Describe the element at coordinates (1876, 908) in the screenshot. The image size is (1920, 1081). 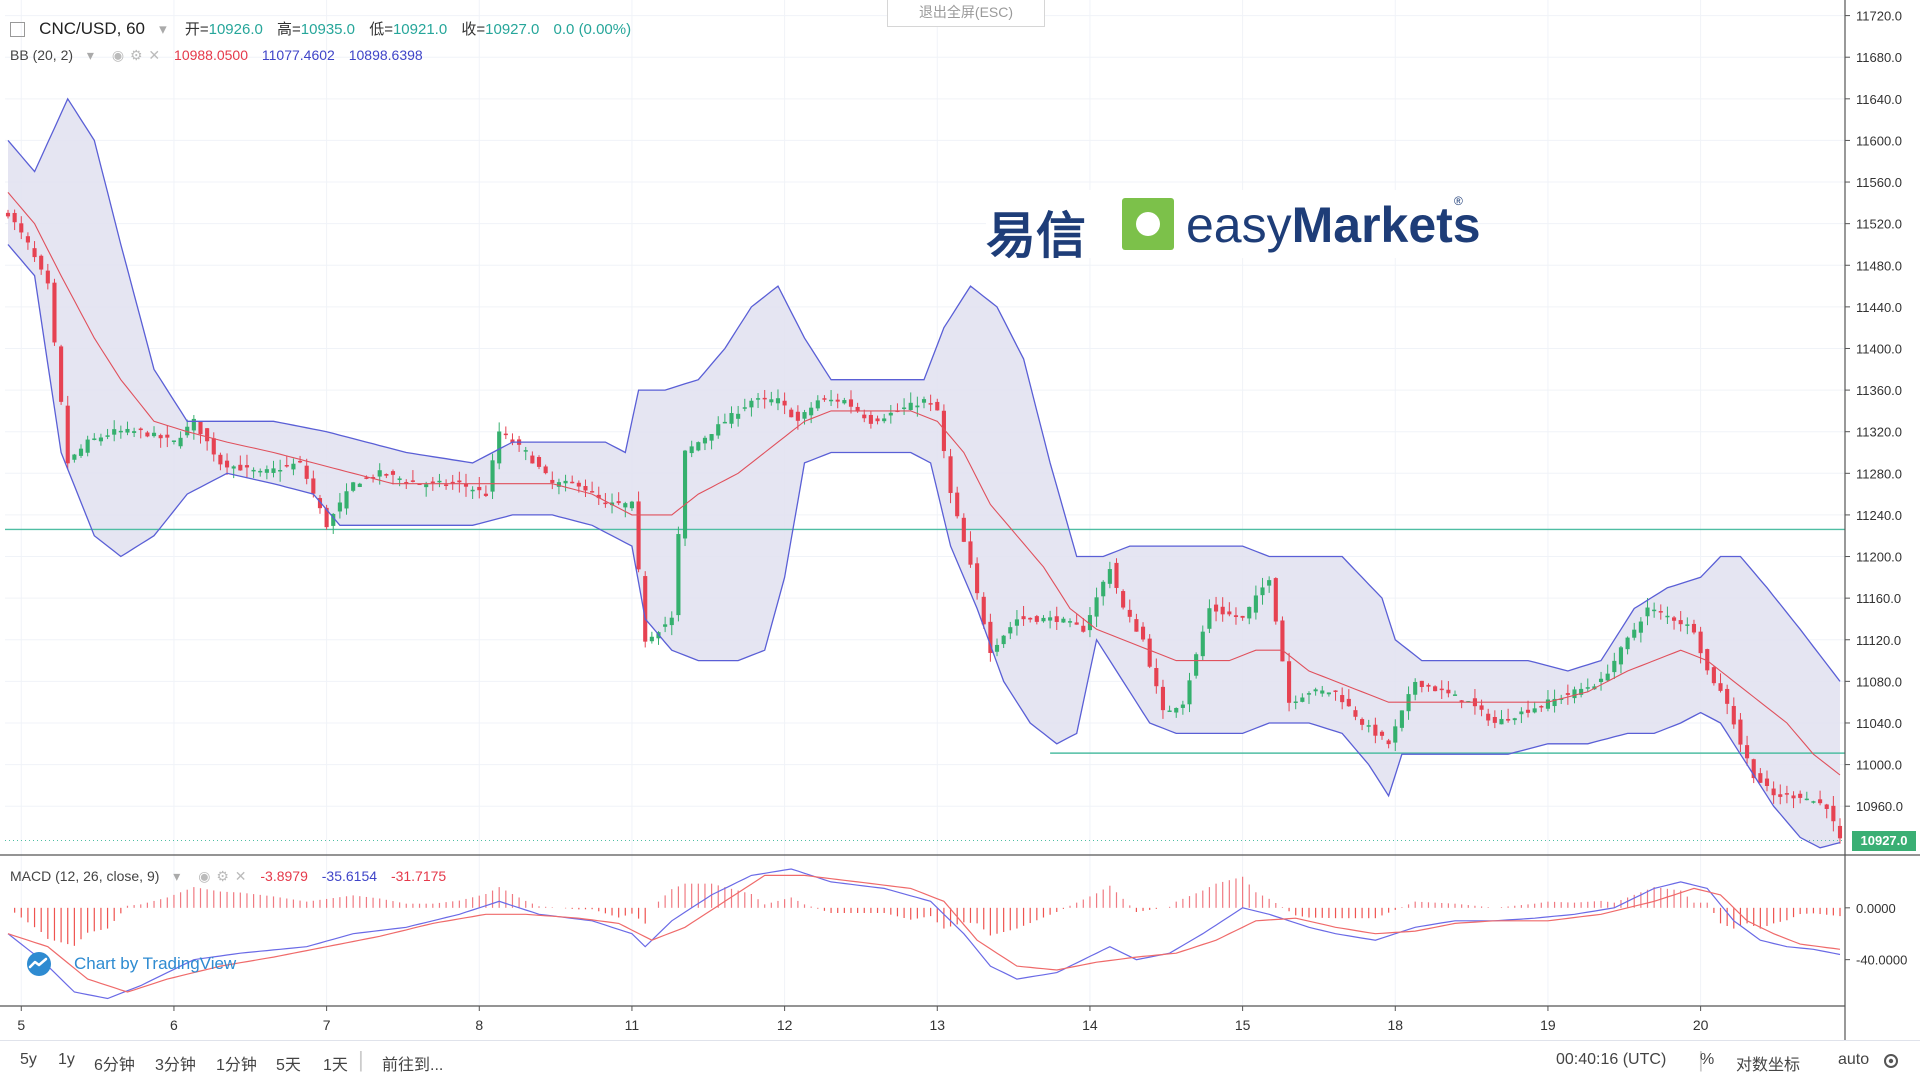
I see `macd-tick-label: 0.0000` at that location.